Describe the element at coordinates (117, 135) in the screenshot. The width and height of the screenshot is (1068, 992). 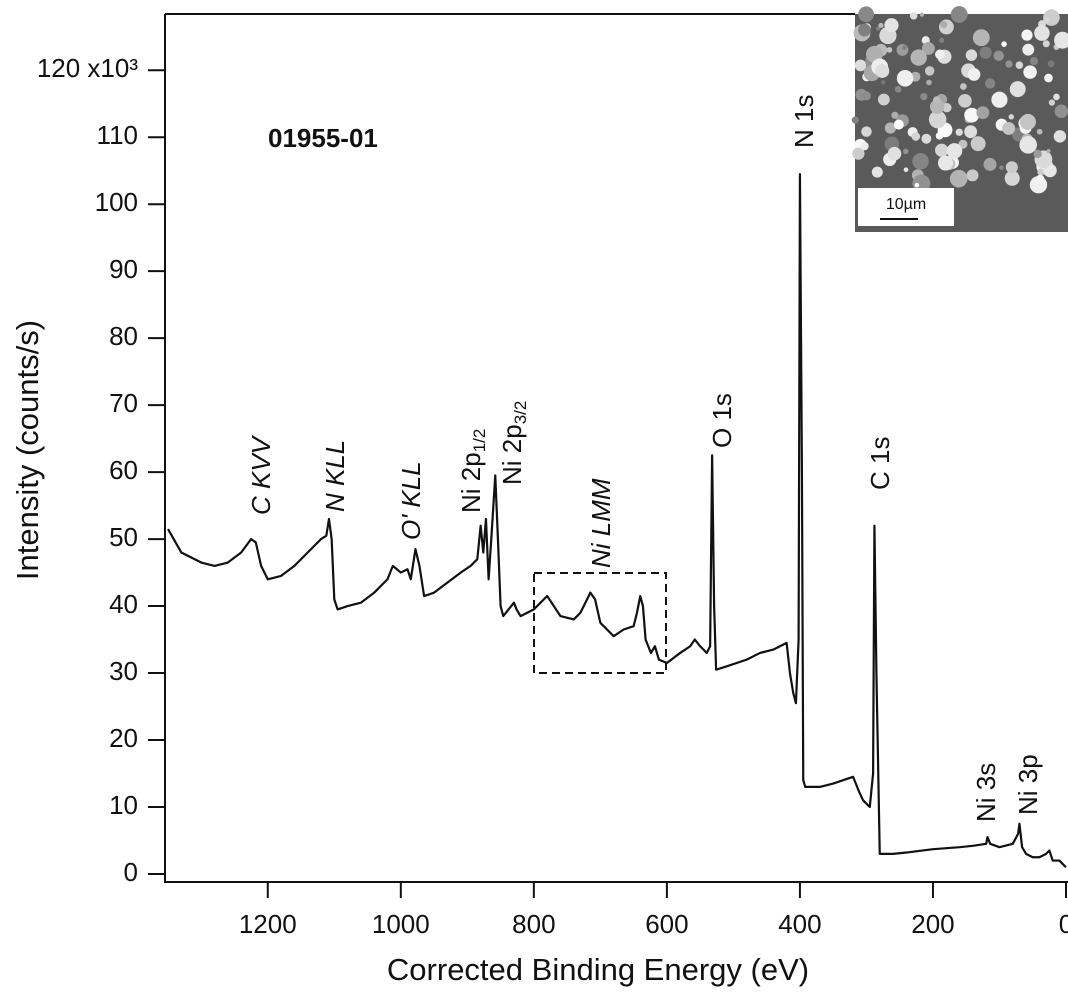
I see `y-tick-label: 110` at that location.